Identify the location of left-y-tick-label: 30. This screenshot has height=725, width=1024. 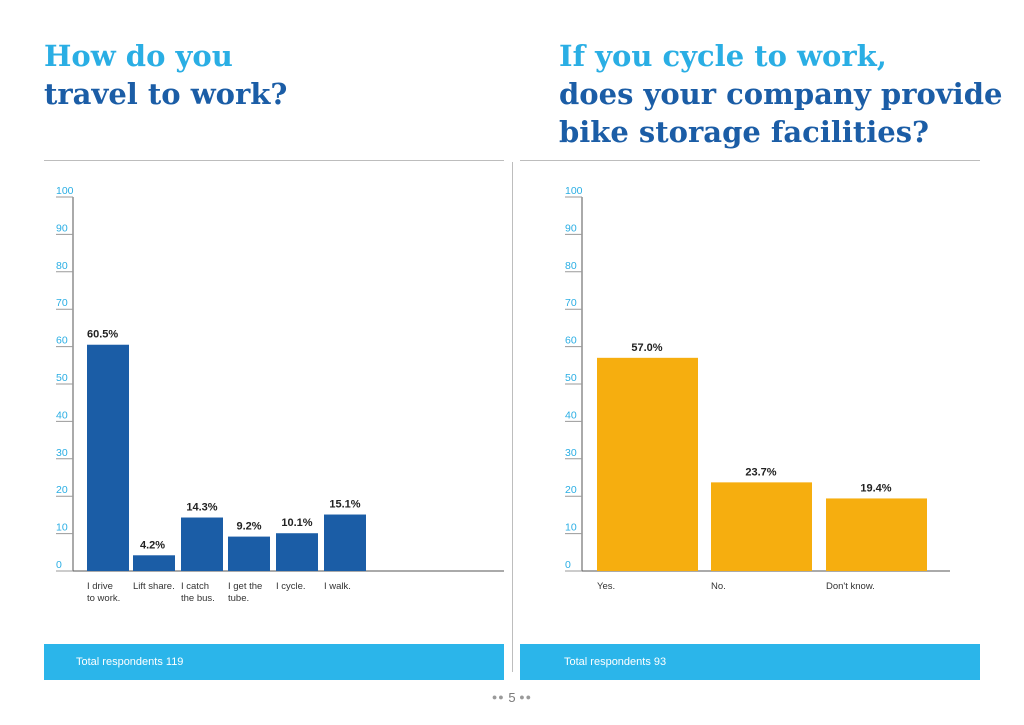
(62, 453).